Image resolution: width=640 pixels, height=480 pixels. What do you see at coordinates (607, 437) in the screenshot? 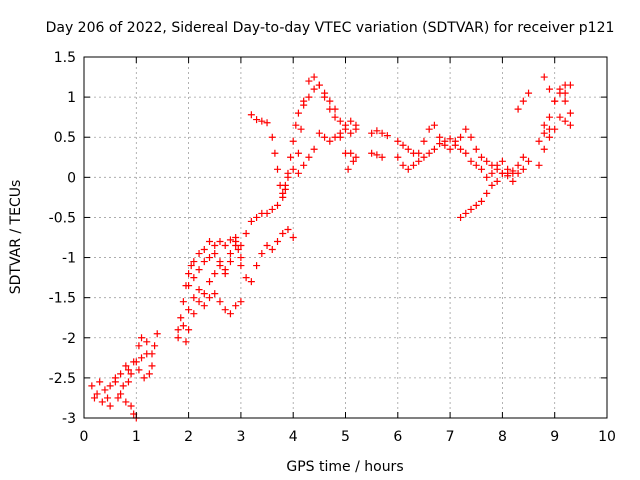
I see `x-tick-label: 10` at bounding box center [607, 437].